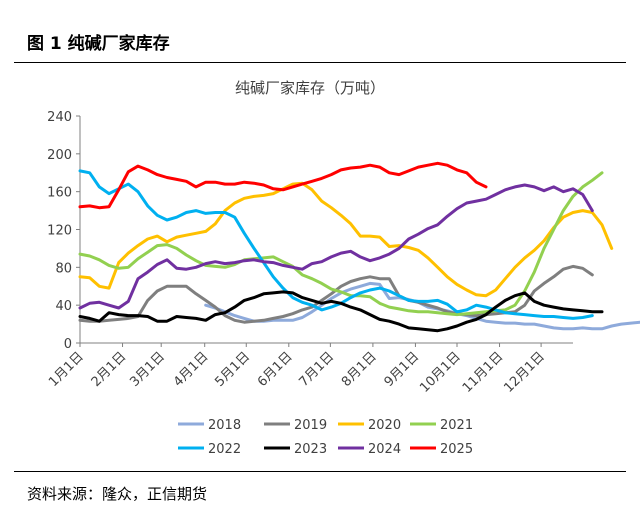  What do you see at coordinates (384, 425) in the screenshot?
I see `legend-label-2020: 2020` at bounding box center [384, 425].